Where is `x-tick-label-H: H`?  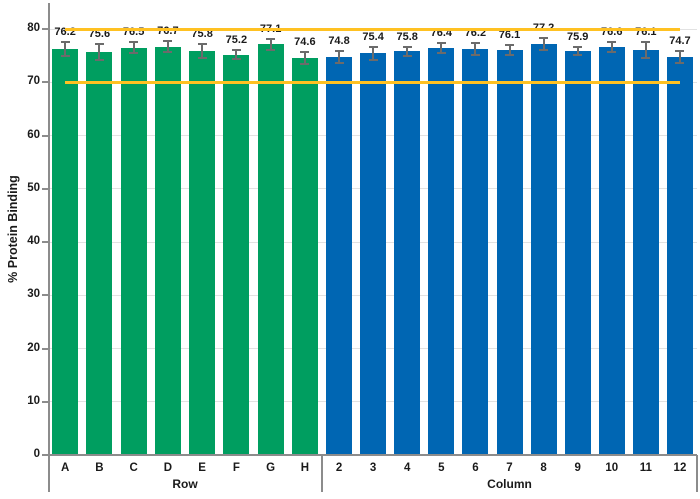
x-tick-label-H: H is located at coordinates (305, 468).